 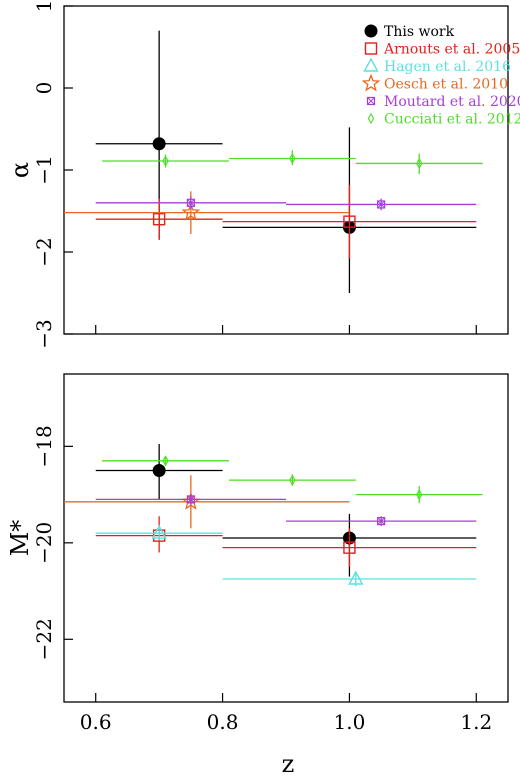 What do you see at coordinates (44, 88) in the screenshot?
I see `y-tick-label: 0` at bounding box center [44, 88].